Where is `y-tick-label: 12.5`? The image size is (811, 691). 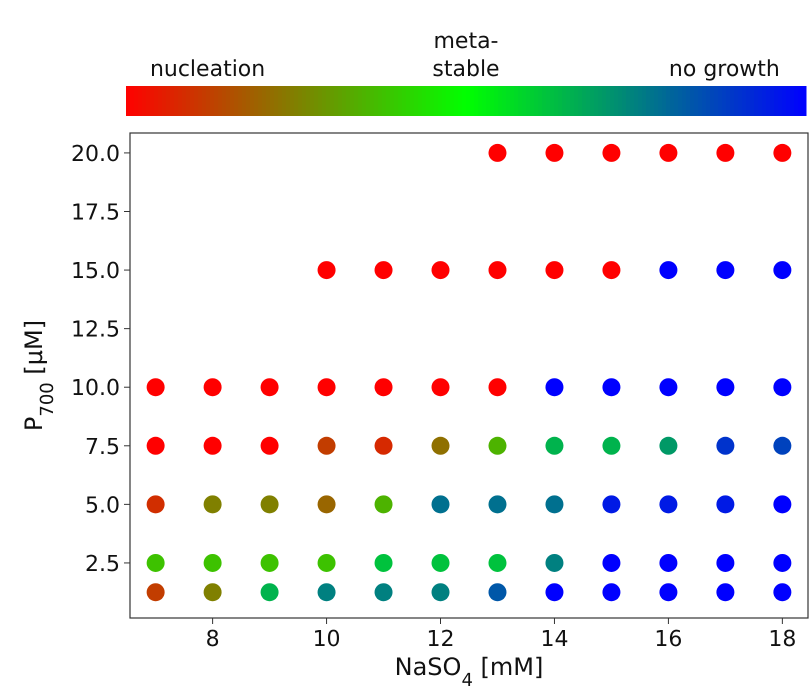 y-tick-label: 12.5 is located at coordinates (95, 330).